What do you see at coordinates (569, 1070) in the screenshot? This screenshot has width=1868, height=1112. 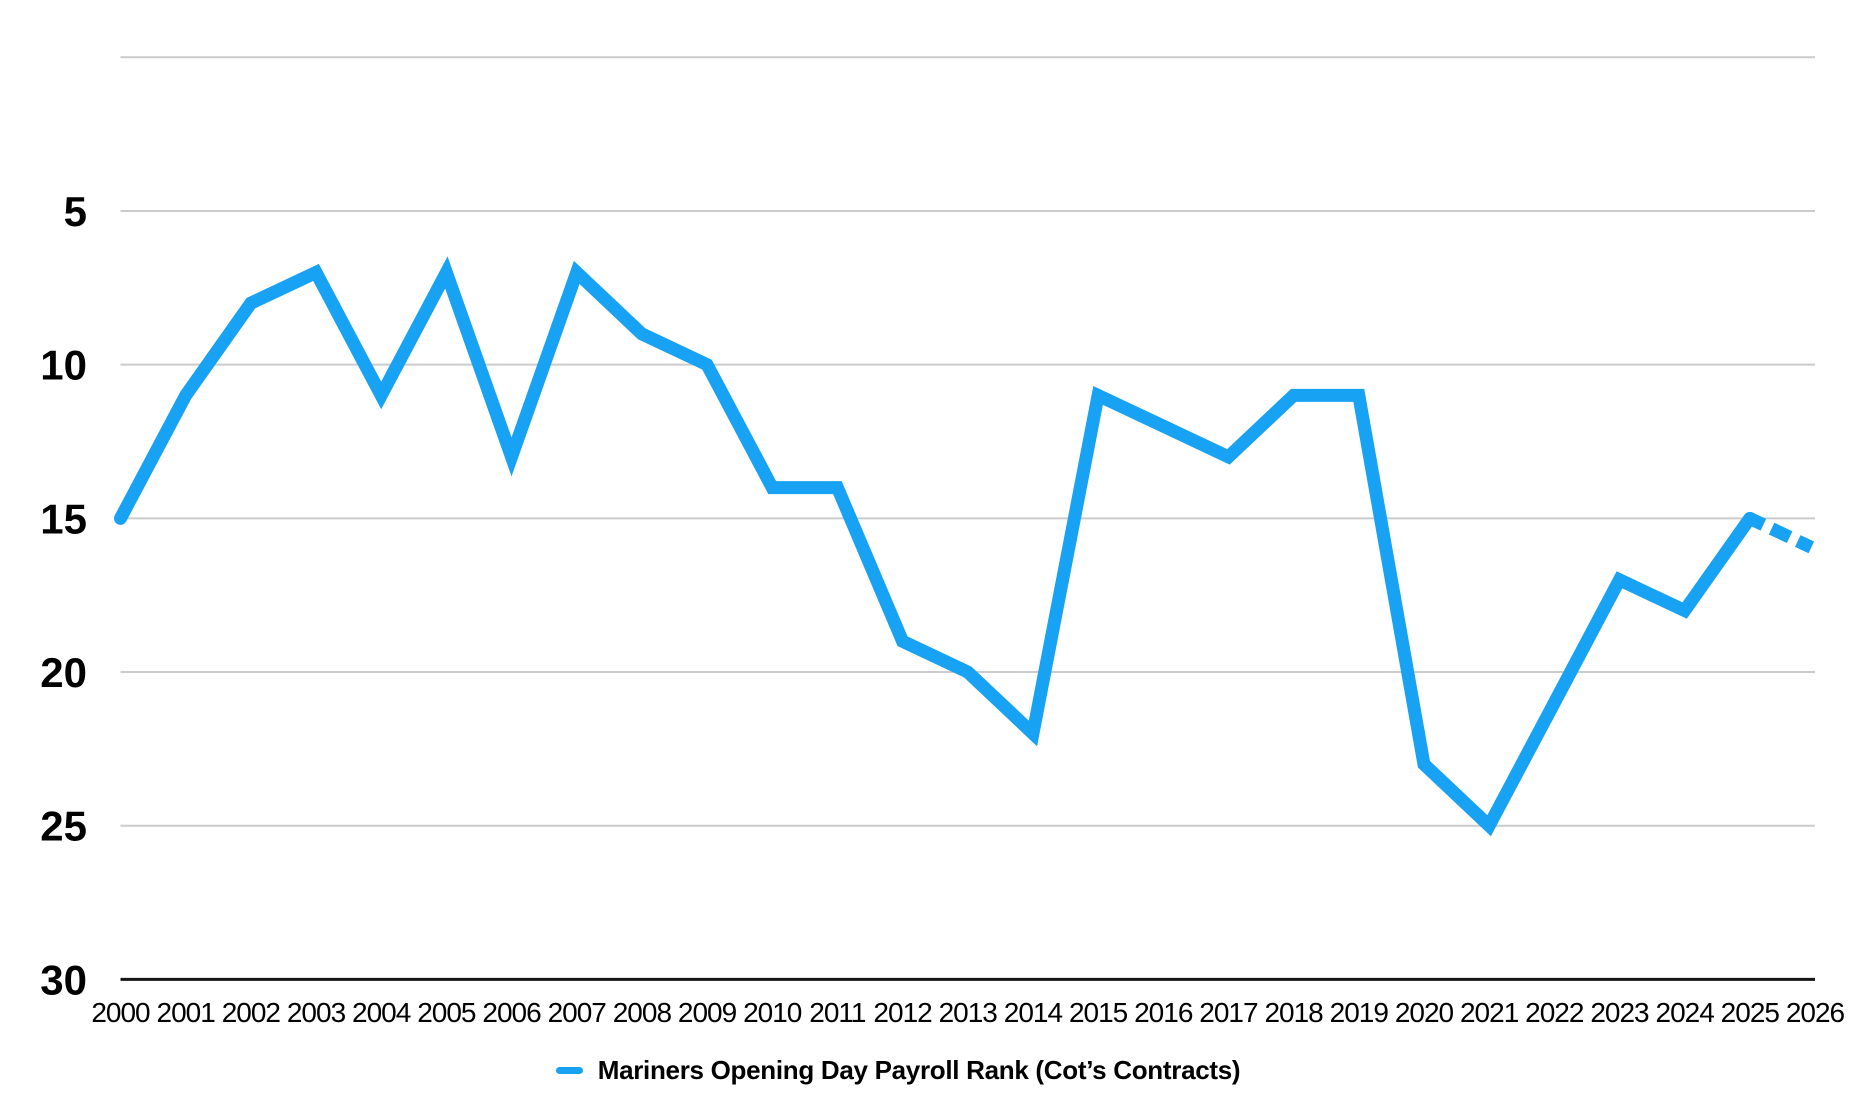 I see `legend-line-marker-icon` at bounding box center [569, 1070].